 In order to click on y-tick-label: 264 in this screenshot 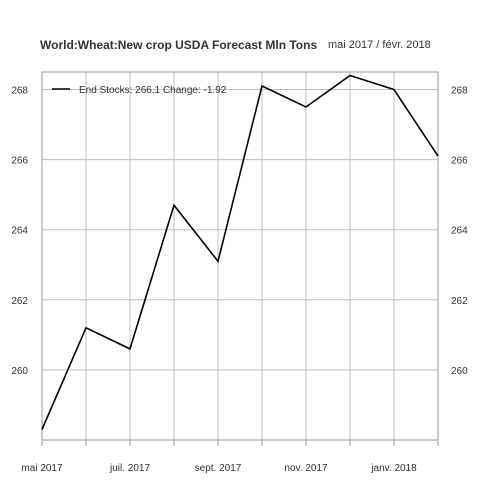, I will do `click(19, 231)`.